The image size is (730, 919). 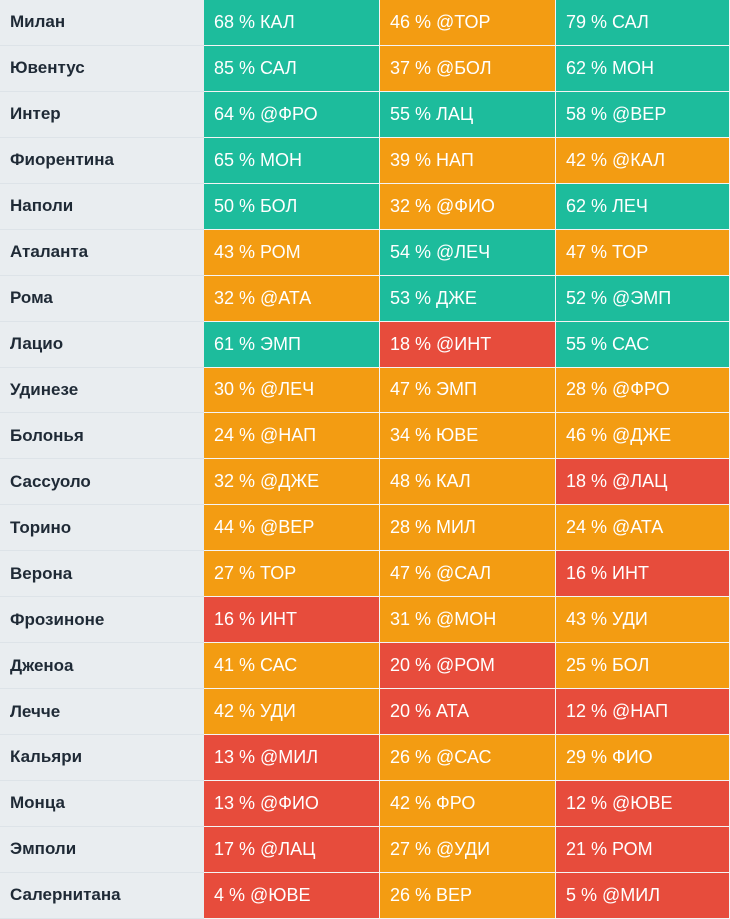 I want to click on team-name: Рома, so click(x=102, y=298).